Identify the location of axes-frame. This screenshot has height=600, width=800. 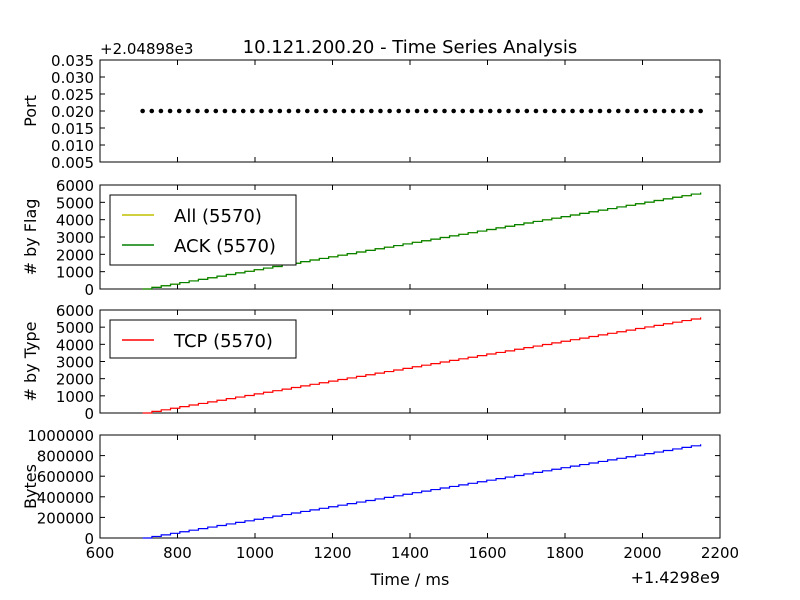
(410, 486).